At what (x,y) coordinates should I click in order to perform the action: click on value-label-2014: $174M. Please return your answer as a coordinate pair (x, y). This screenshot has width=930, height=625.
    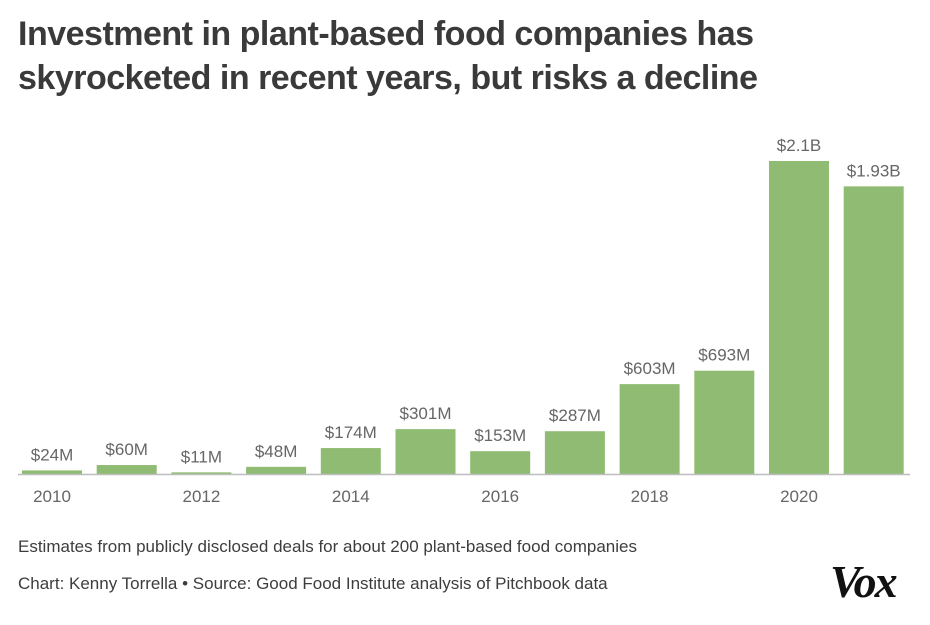
    Looking at the image, I should click on (351, 432).